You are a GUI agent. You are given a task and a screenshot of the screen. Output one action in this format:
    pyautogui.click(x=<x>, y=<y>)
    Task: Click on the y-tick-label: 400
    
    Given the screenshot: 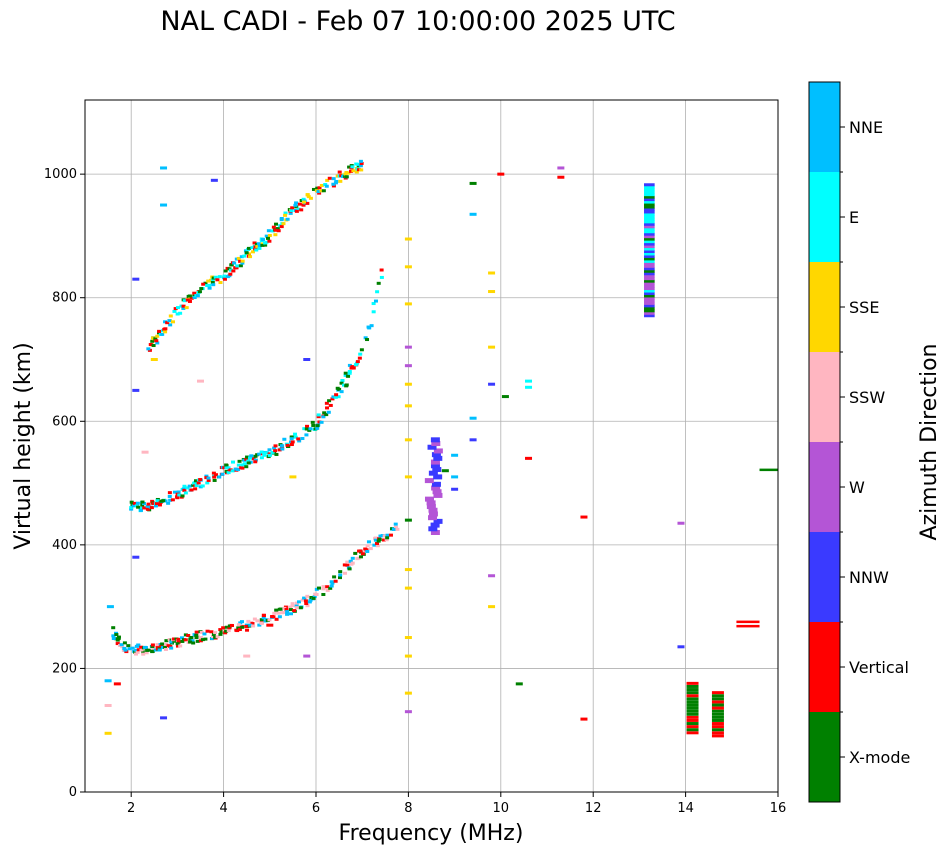 What is the action you would take?
    pyautogui.click(x=64, y=545)
    